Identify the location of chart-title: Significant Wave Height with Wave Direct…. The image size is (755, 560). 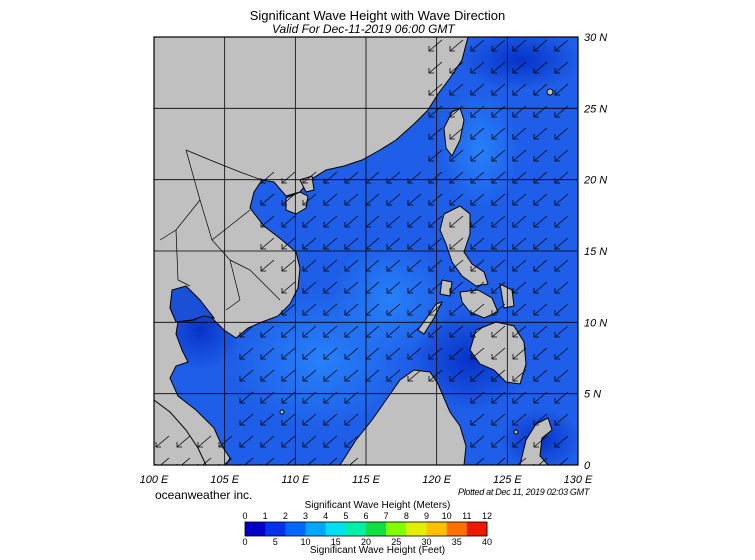
(377, 15).